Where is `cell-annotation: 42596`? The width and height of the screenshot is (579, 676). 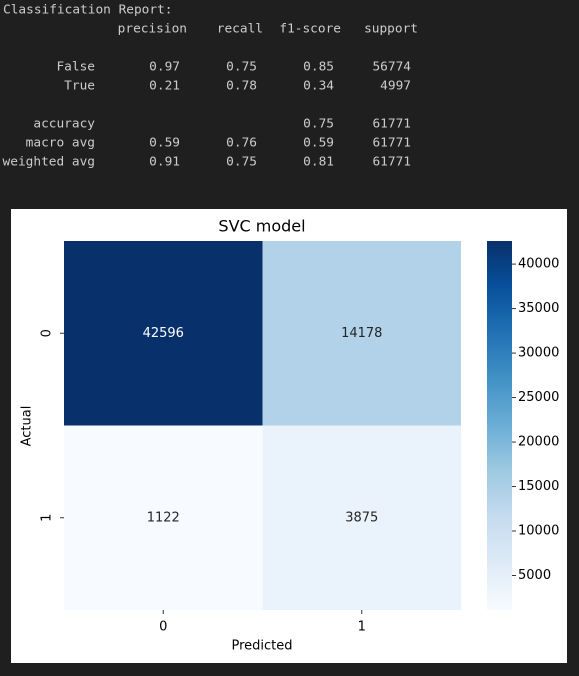 cell-annotation: 42596 is located at coordinates (163, 333).